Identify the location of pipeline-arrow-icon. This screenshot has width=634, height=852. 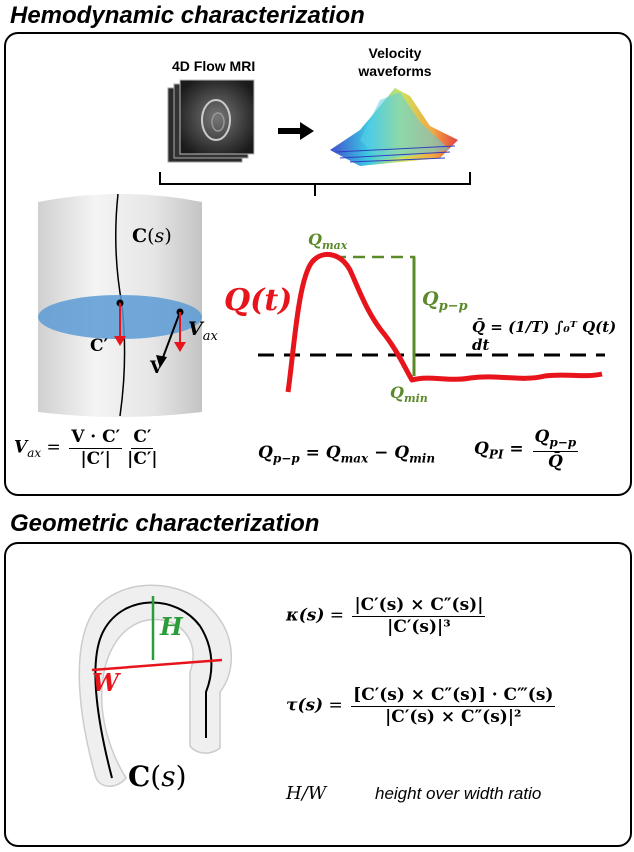
(296, 131).